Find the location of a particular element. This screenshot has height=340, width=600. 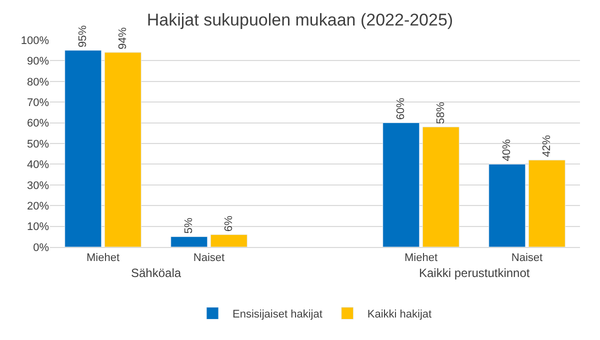

data-label: 5% is located at coordinates (189, 226).